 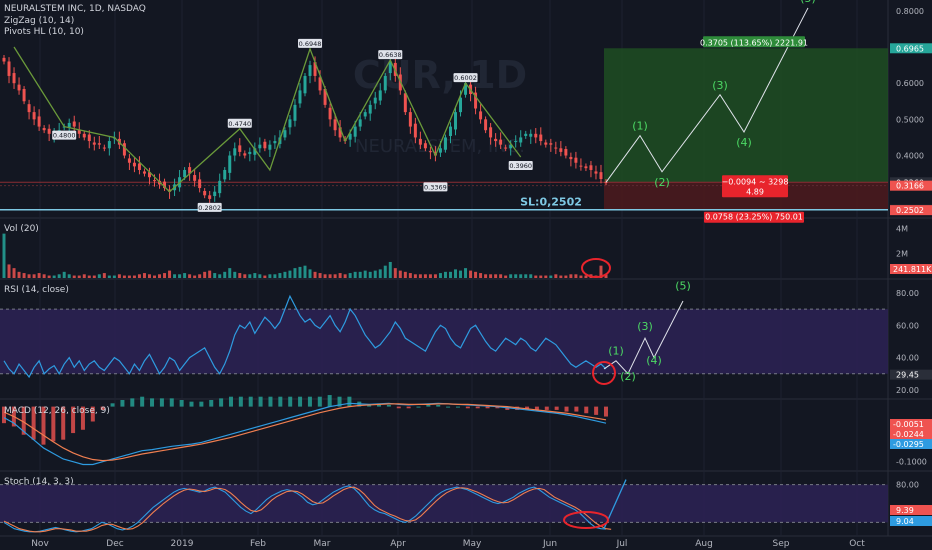 I want to click on macd-pane-title: MACD (12, 26, close, 9), so click(x=57, y=411).